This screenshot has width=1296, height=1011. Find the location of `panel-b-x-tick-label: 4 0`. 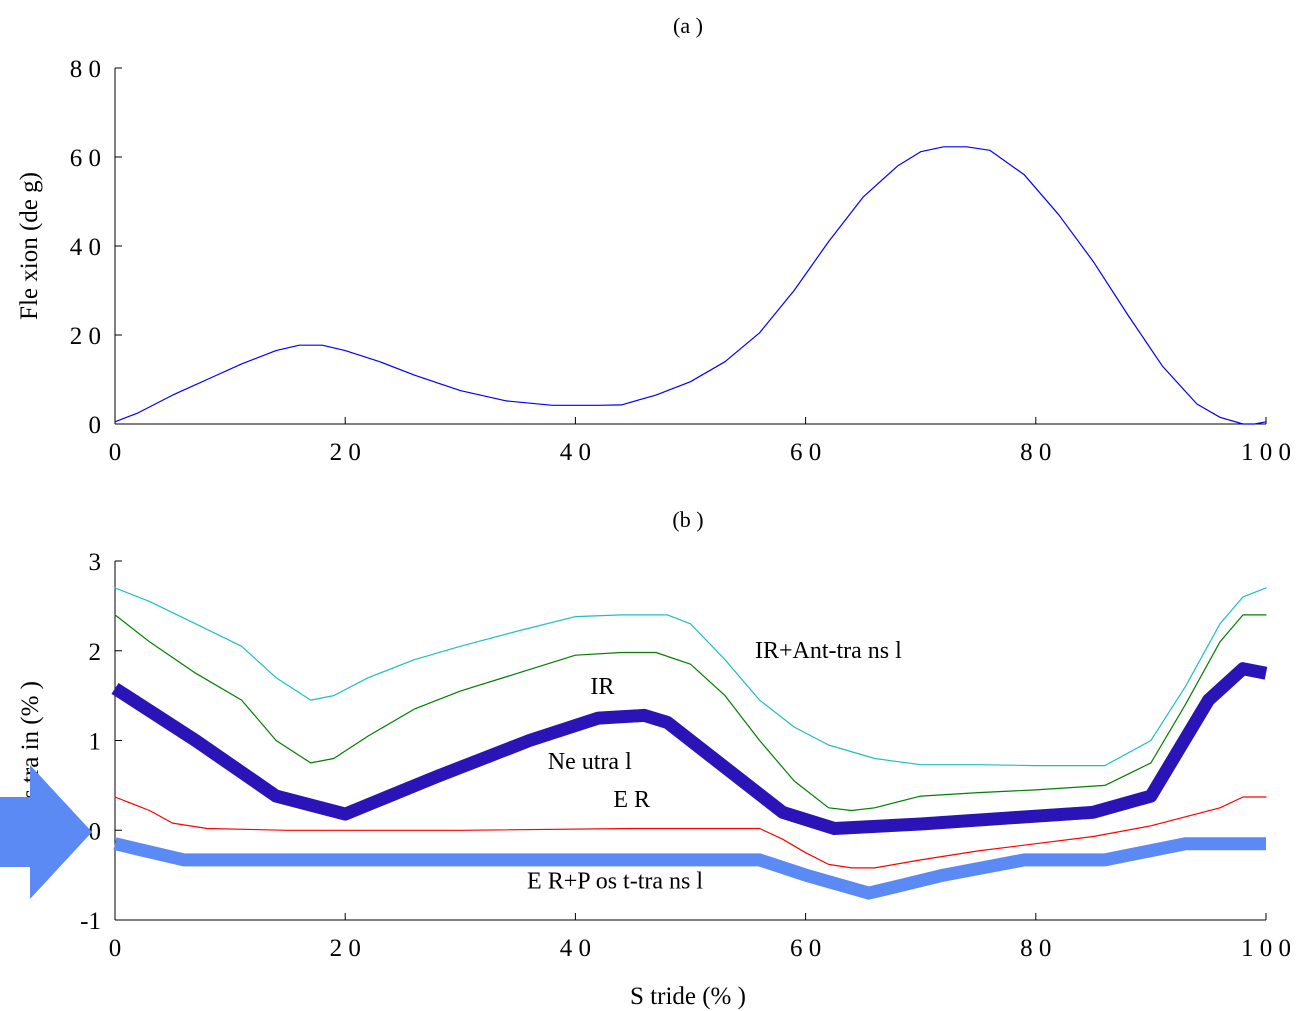

panel-b-x-tick-label: 4 0 is located at coordinates (575, 948).